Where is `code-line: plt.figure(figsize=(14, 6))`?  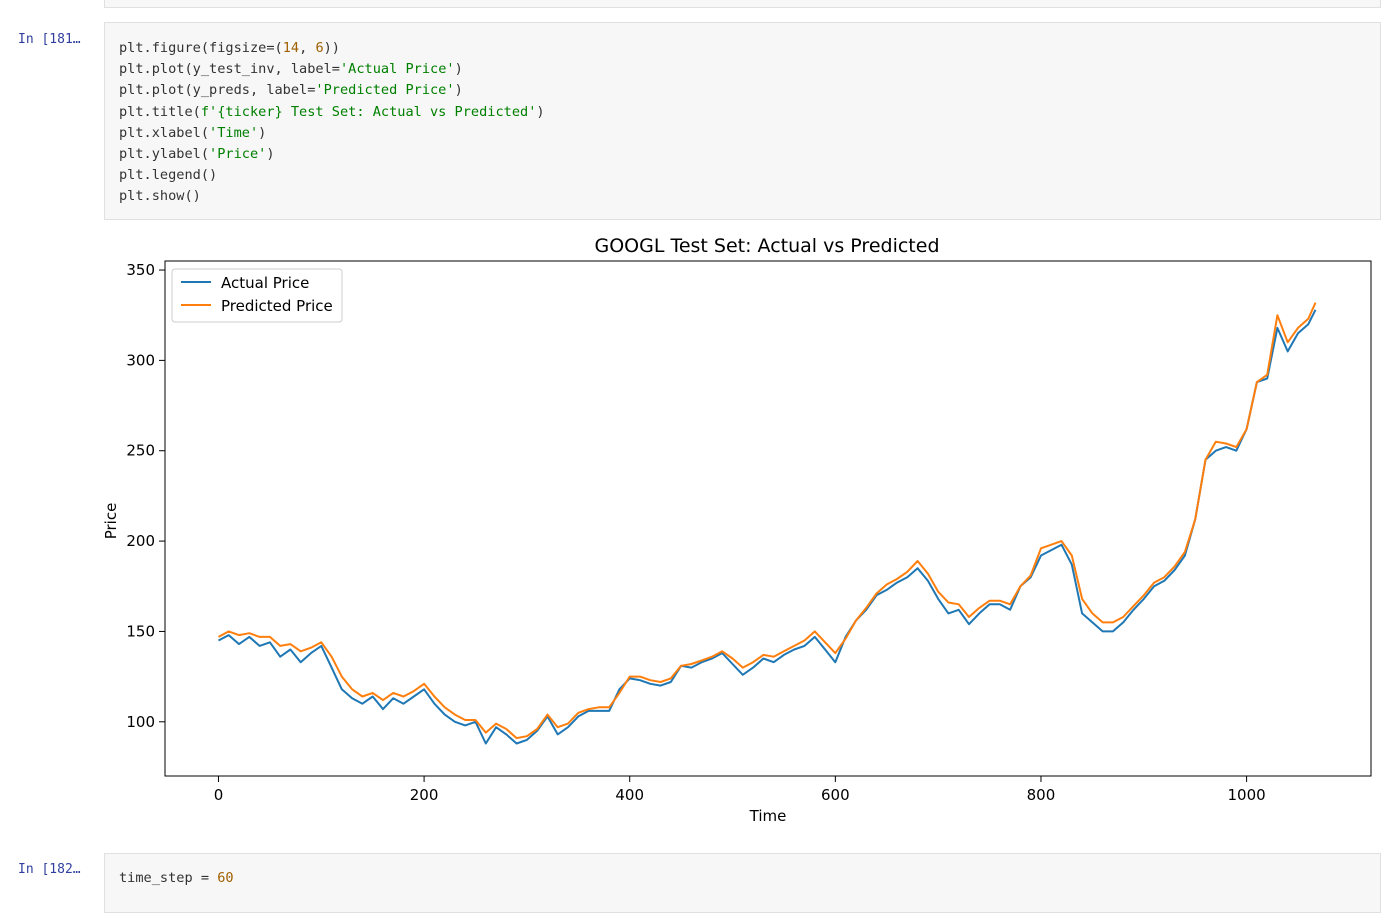
code-line: plt.figure(figsize=(14, 6)) is located at coordinates (229, 48).